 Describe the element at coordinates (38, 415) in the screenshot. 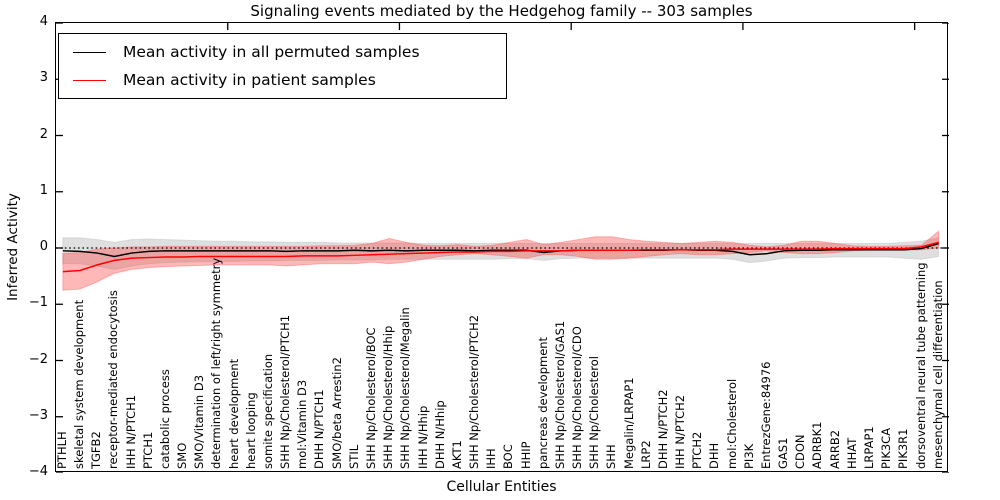

I see `y-tick-label: −3` at that location.